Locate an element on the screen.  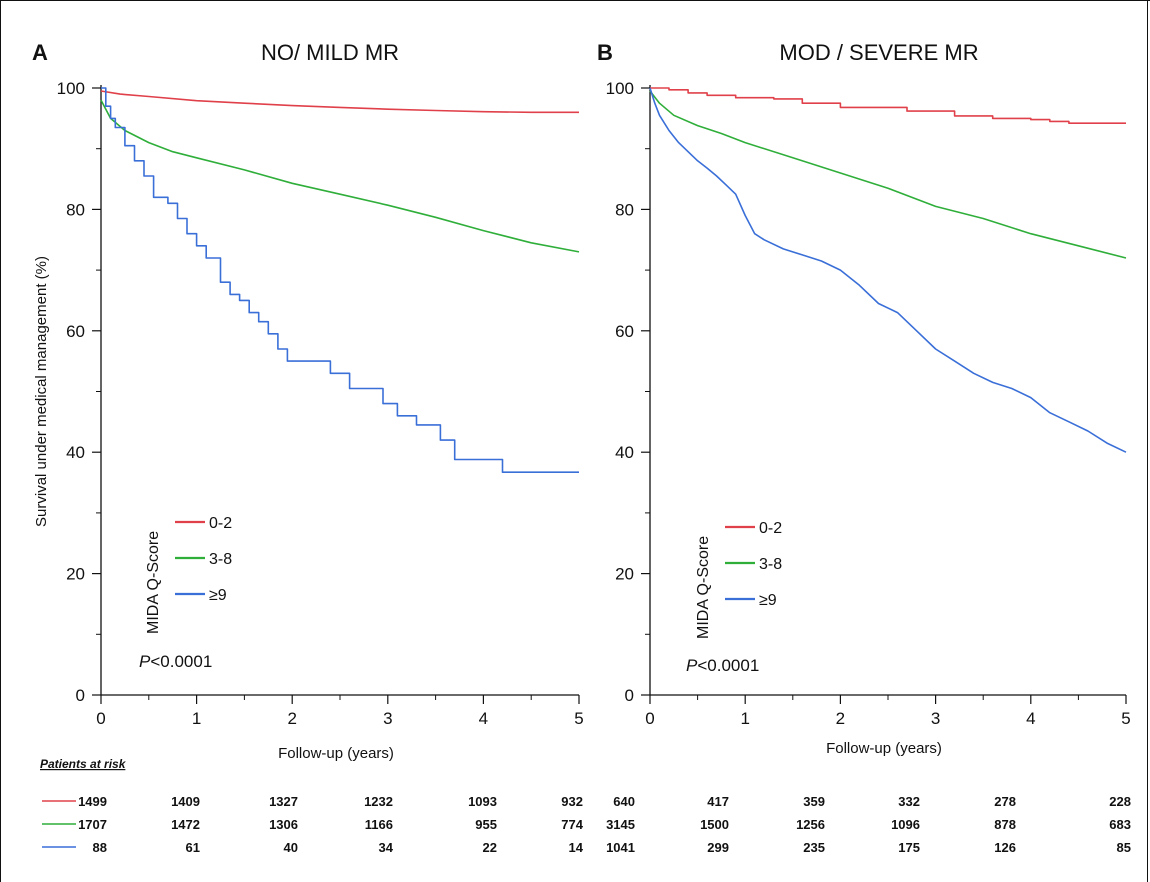
risk-cell: 932 is located at coordinates (572, 801).